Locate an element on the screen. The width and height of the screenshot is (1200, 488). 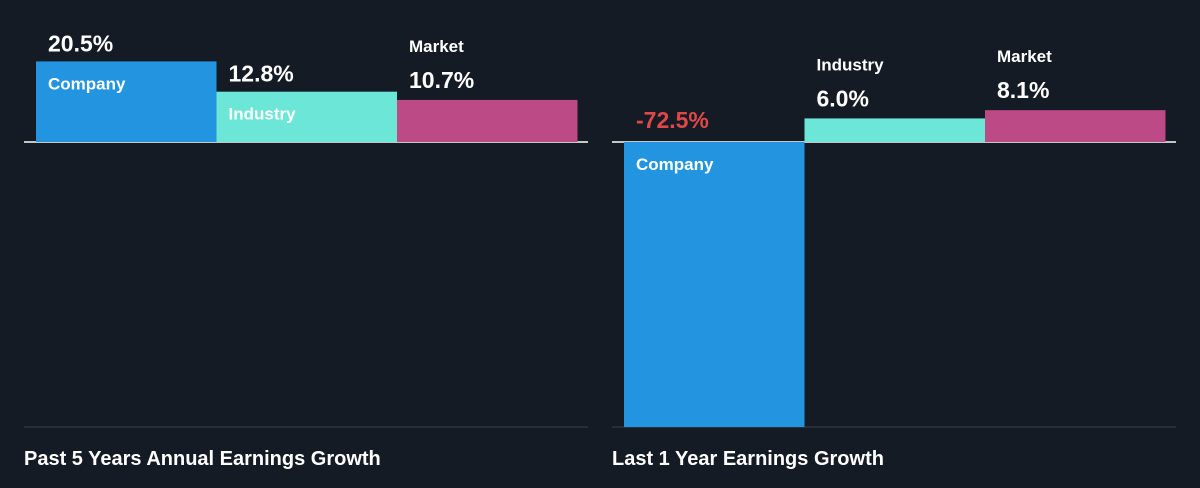
value-label-company: 20.5% is located at coordinates (80, 43).